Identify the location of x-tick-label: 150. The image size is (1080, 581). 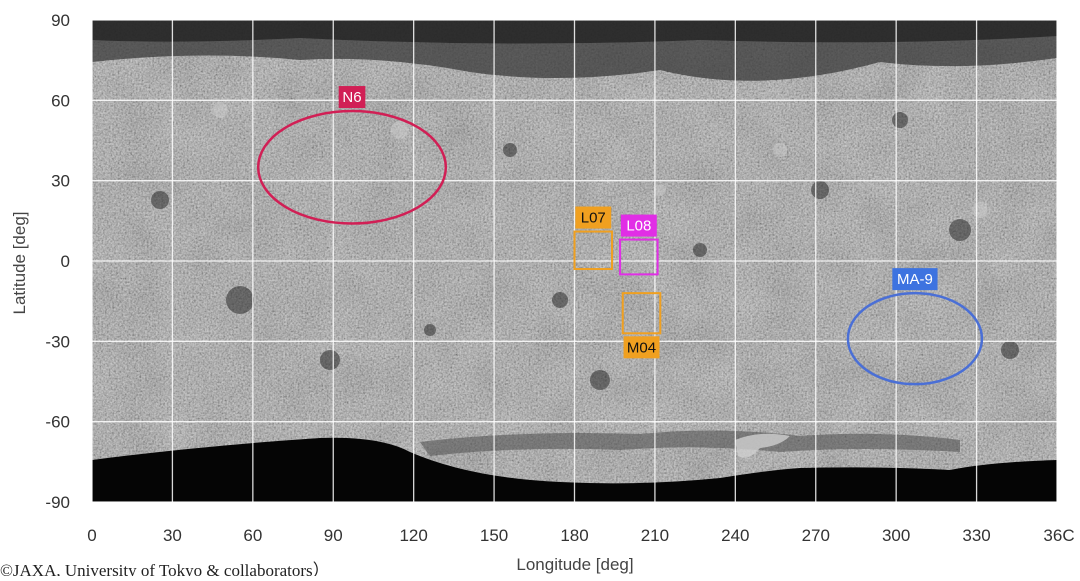
(494, 535).